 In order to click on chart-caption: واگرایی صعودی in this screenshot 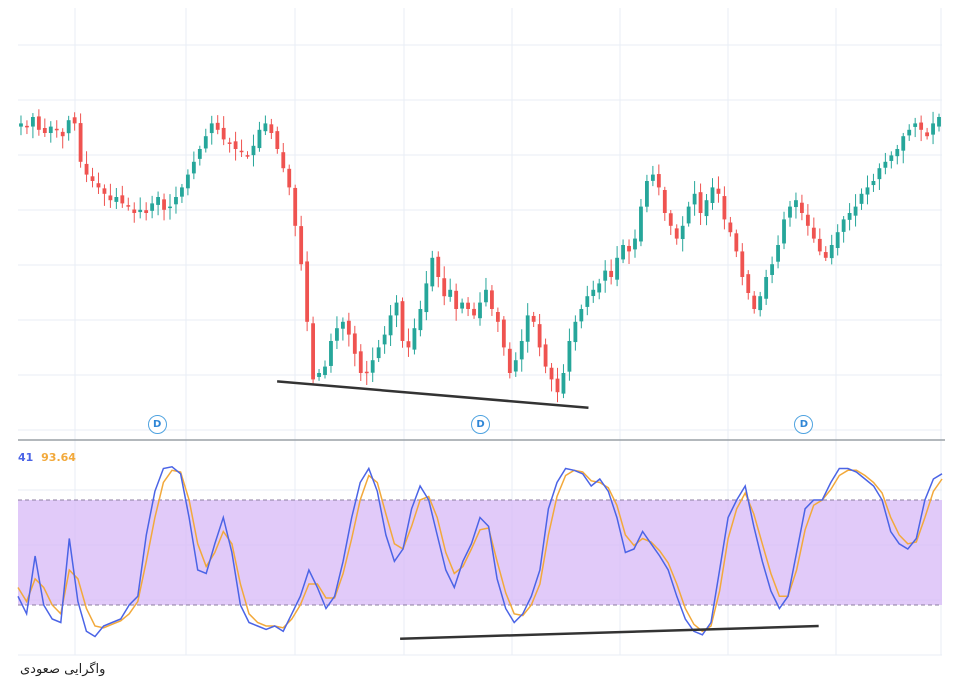, I will do `click(63, 669)`.